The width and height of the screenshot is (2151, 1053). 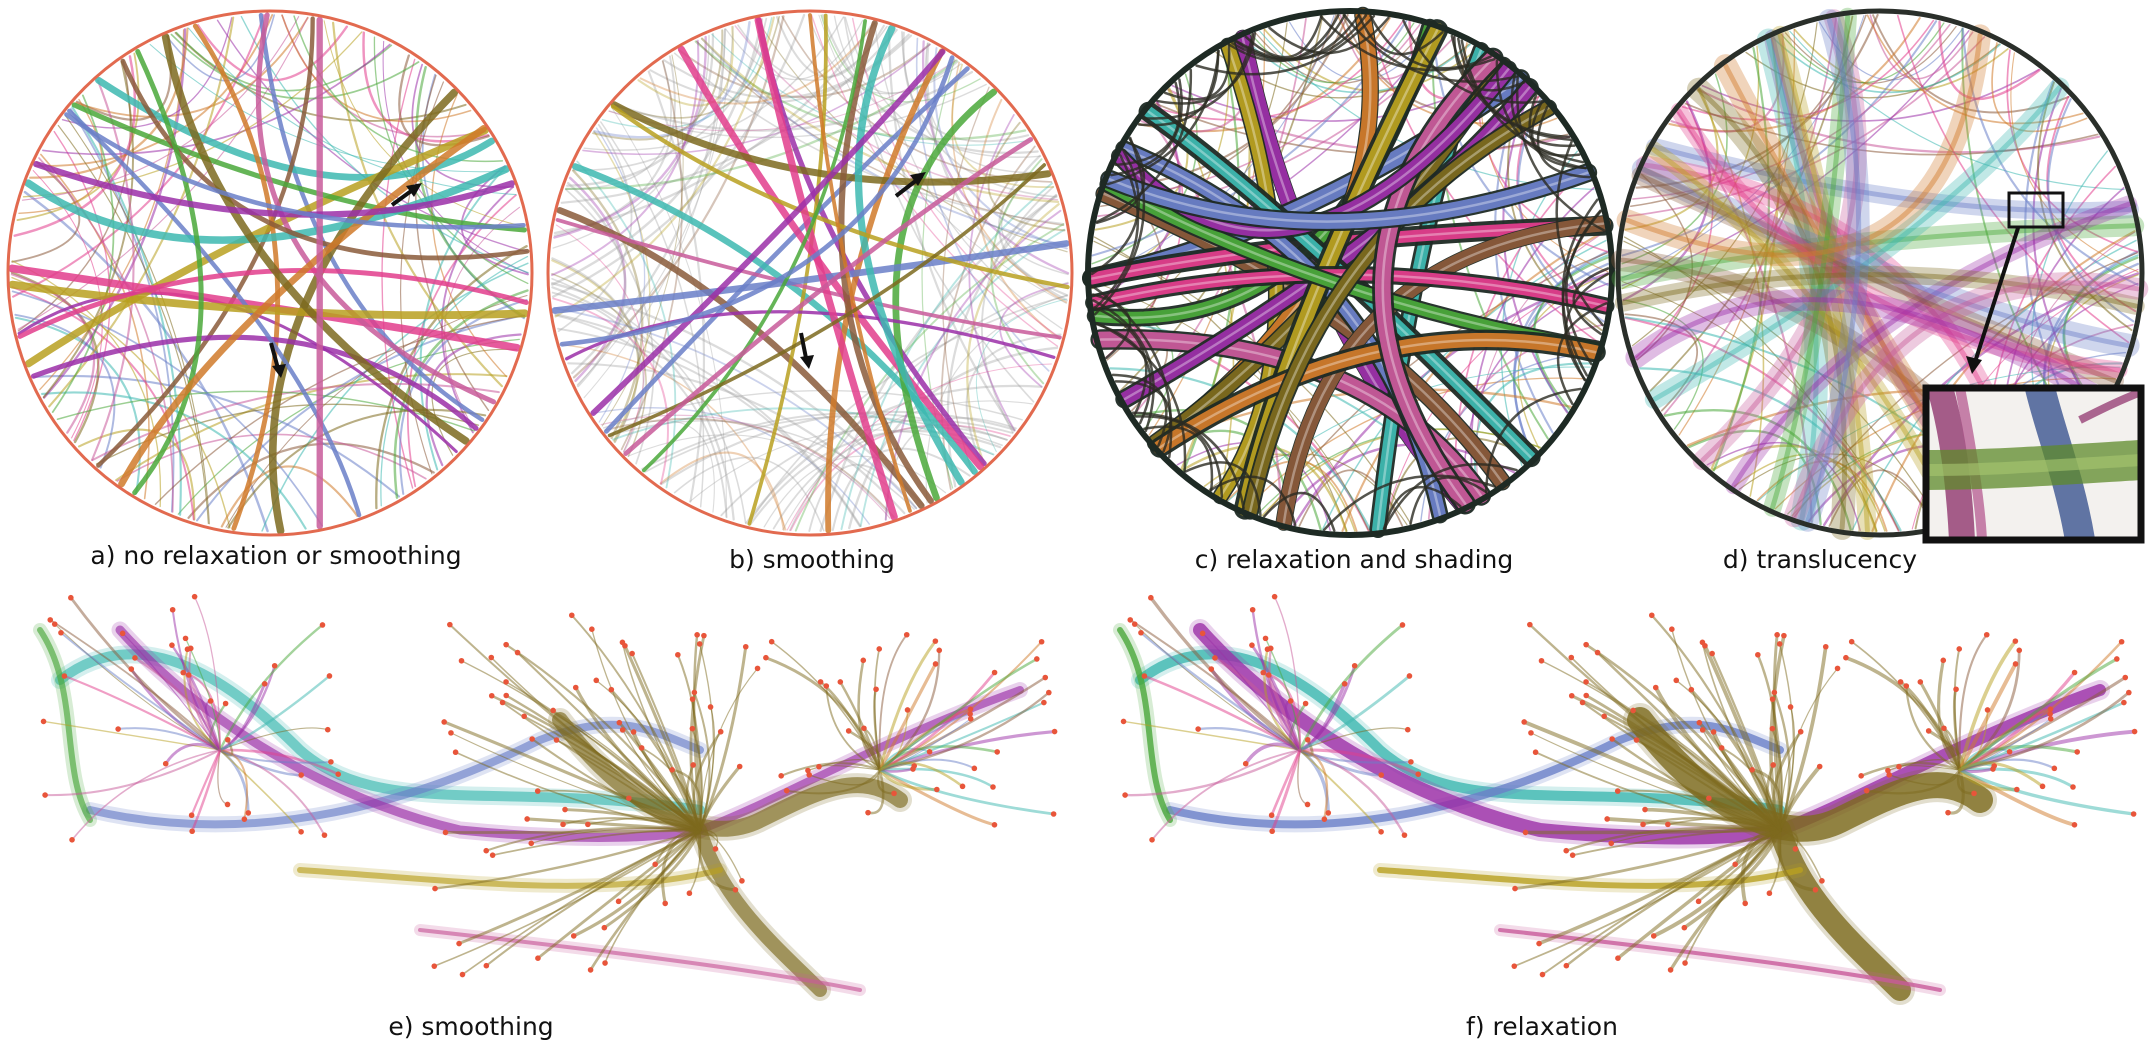 I want to click on panel-b-ring, so click(x=810, y=273).